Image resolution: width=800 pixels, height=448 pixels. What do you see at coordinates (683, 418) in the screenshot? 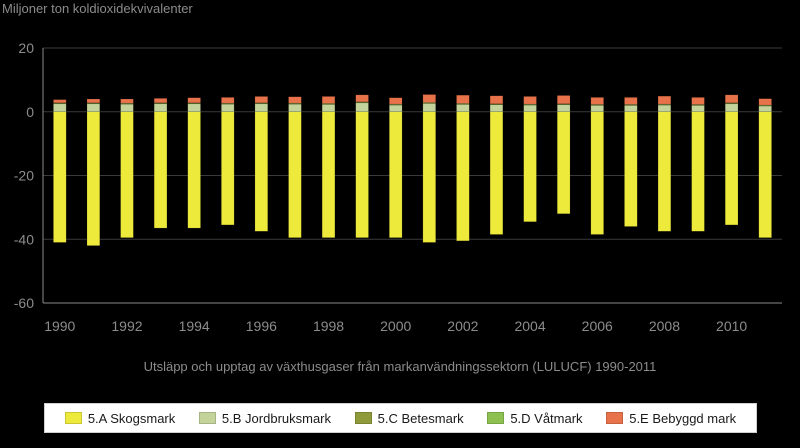
I see `legend-label: 5.E Bebyggd mark` at bounding box center [683, 418].